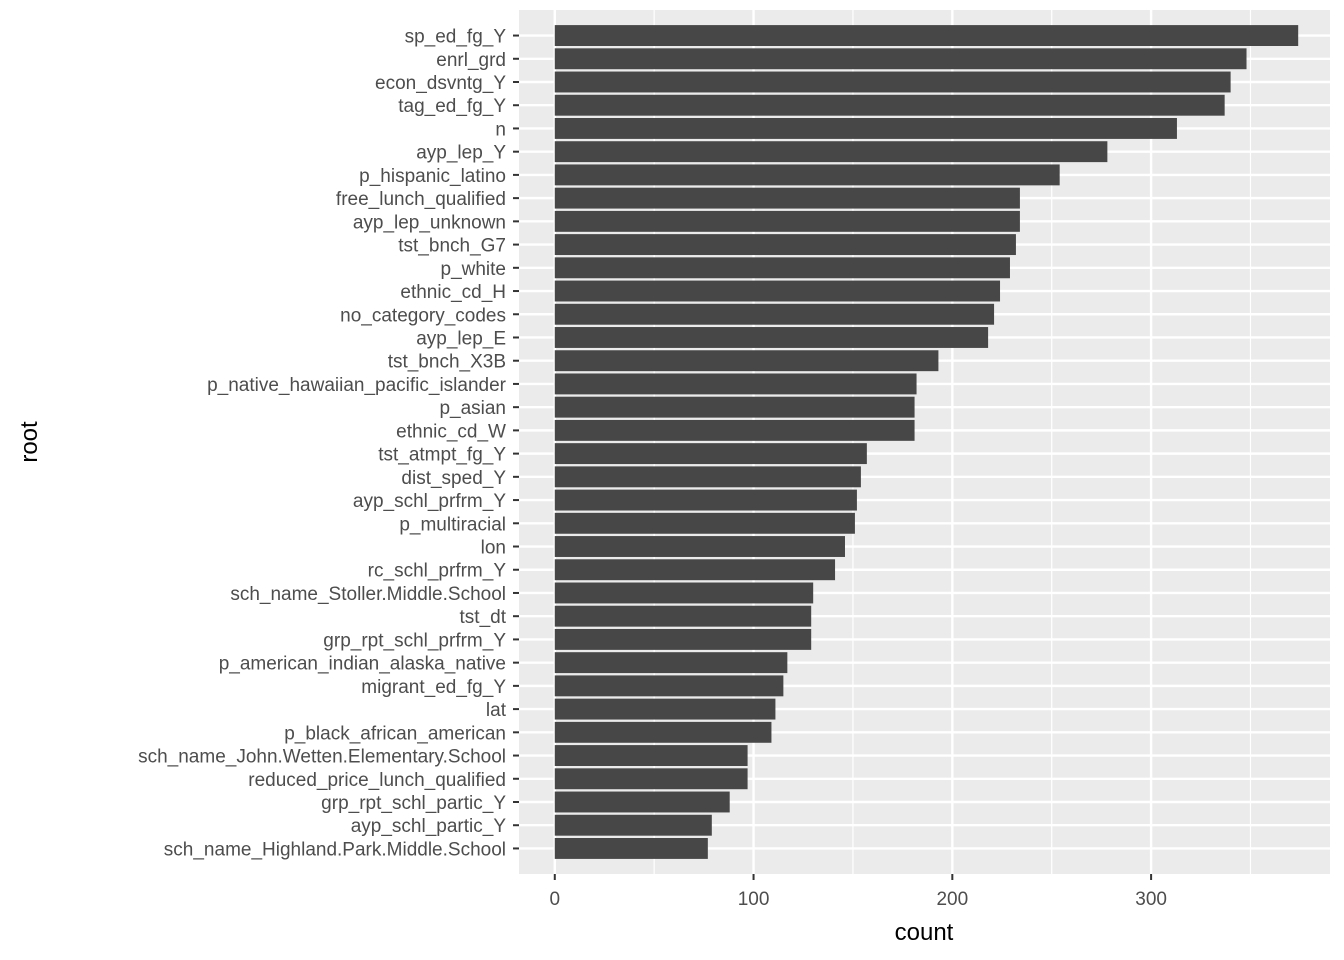 This screenshot has height=960, width=1344. Describe the element at coordinates (377, 780) in the screenshot. I see `y-tick-label: reduced_price_lunch_qualified` at that location.